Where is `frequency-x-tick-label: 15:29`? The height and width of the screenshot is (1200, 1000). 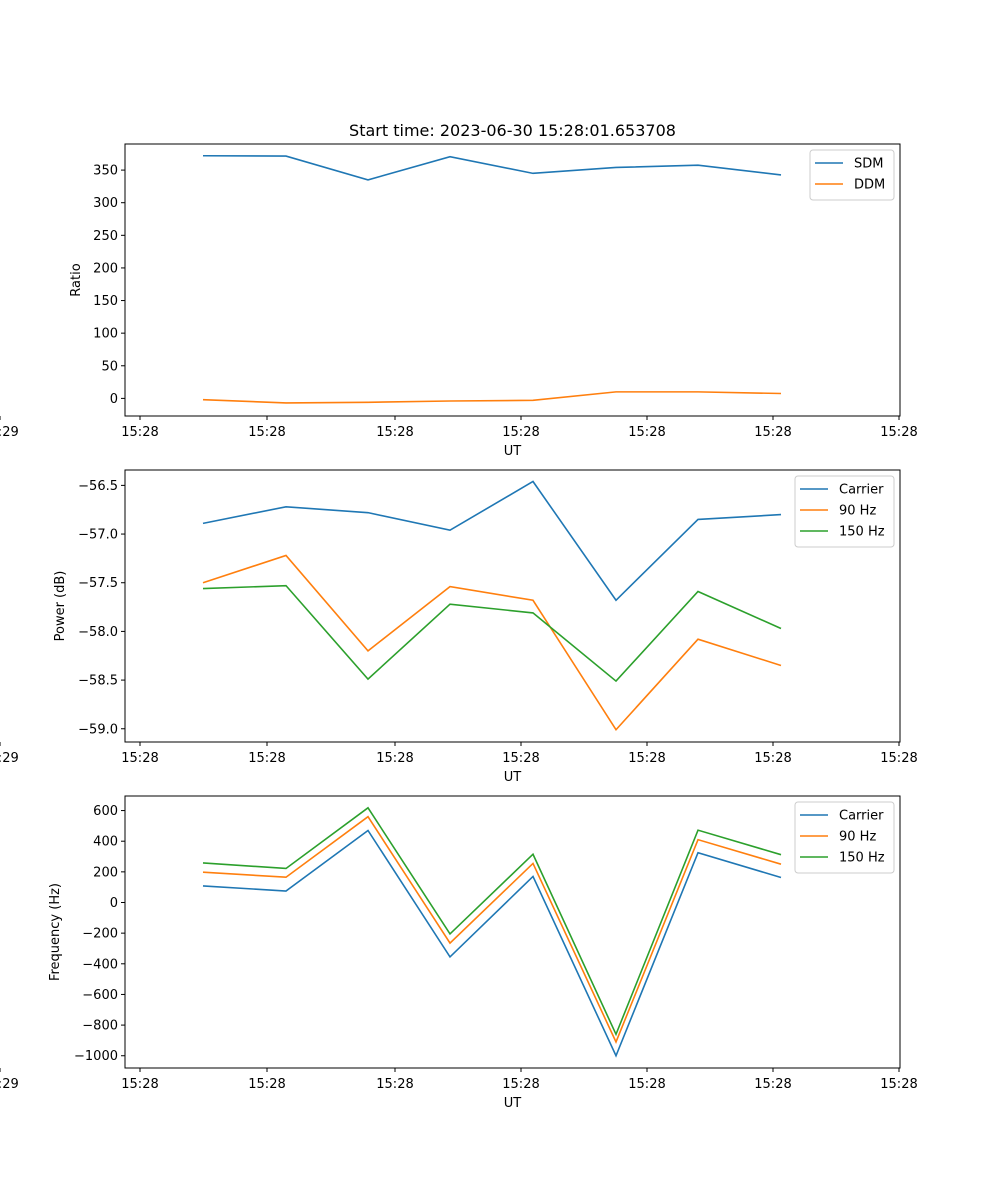 frequency-x-tick-label: 15:29 is located at coordinates (9, 1084).